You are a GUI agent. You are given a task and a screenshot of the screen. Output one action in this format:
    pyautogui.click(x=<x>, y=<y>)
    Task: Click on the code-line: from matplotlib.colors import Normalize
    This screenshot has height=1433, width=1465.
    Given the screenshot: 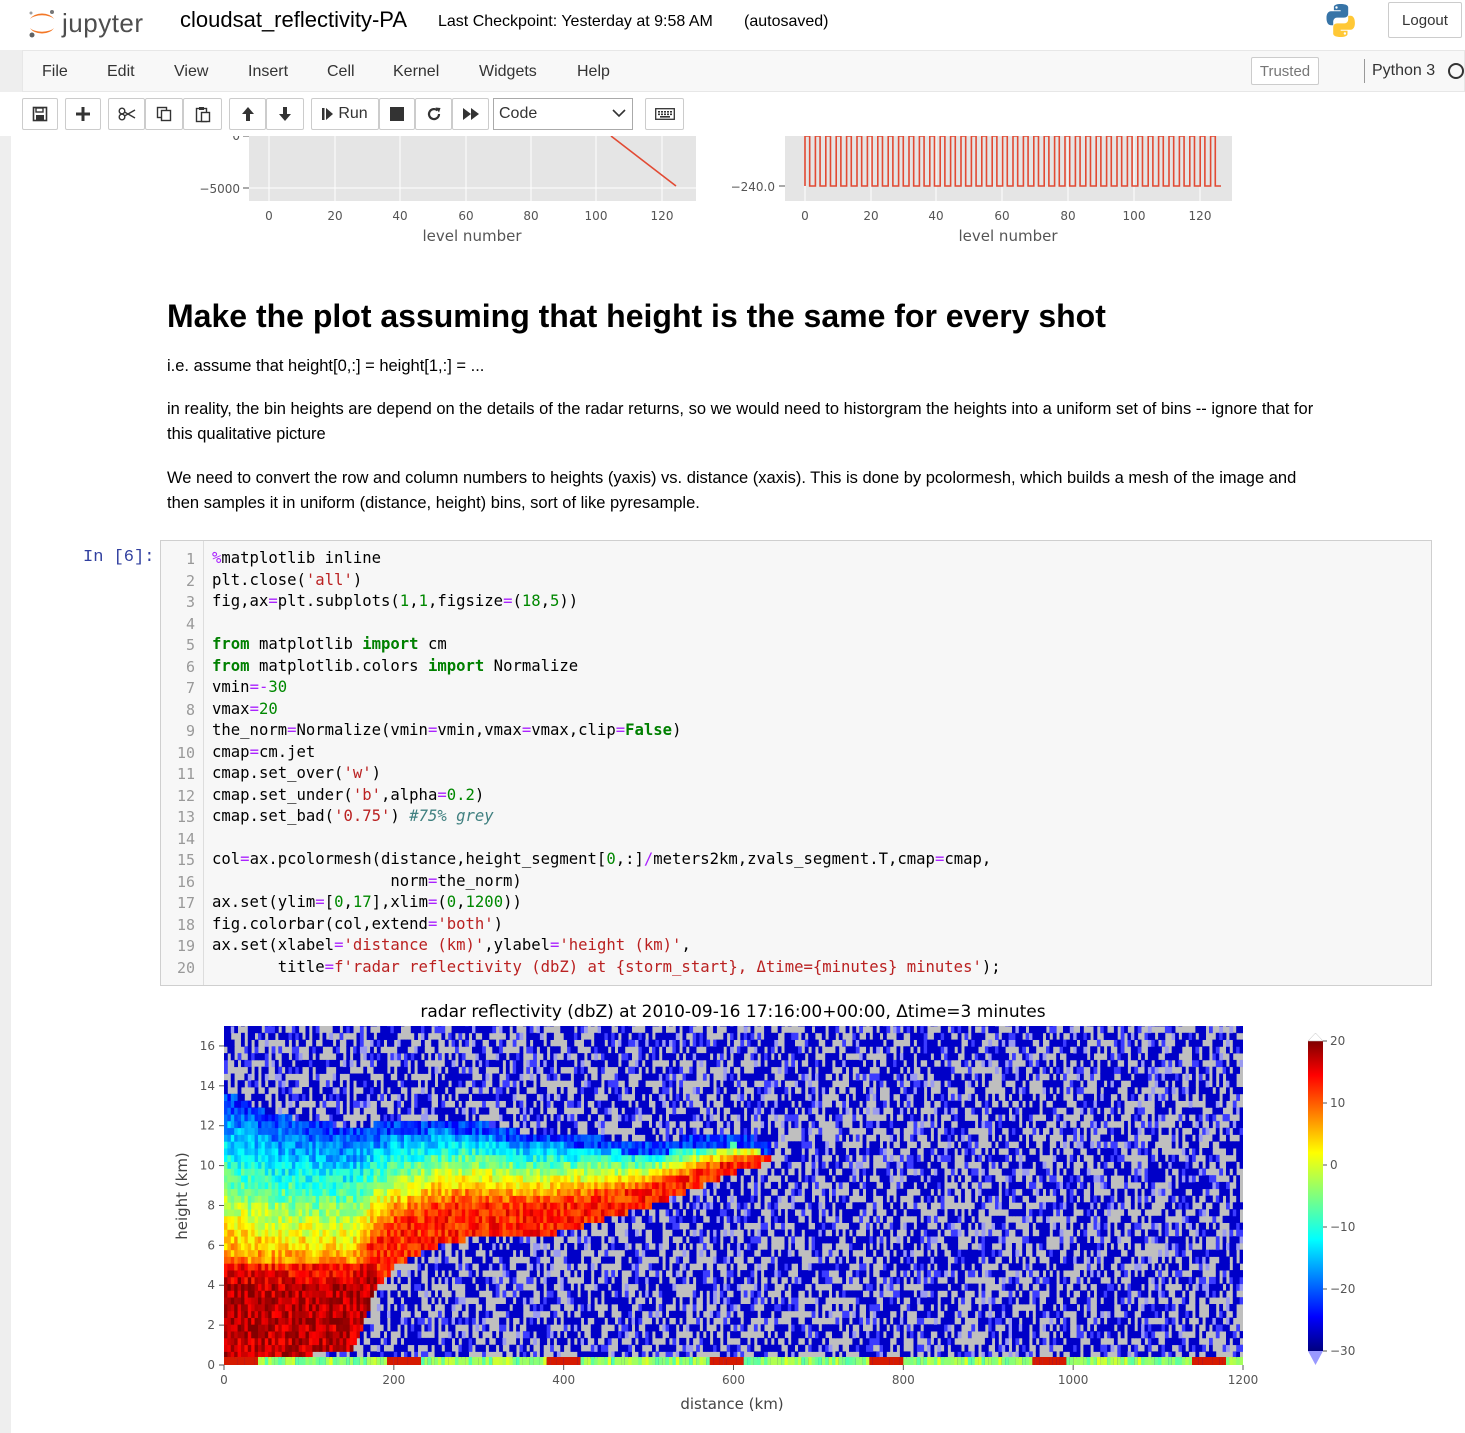 What is the action you would take?
    pyautogui.click(x=395, y=666)
    